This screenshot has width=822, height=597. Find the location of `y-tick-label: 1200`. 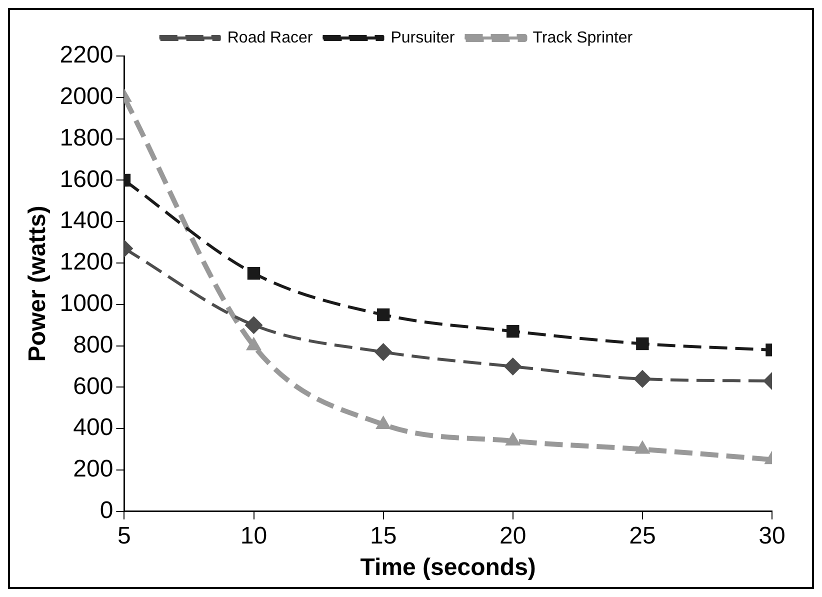

y-tick-label: 1200 is located at coordinates (87, 262).